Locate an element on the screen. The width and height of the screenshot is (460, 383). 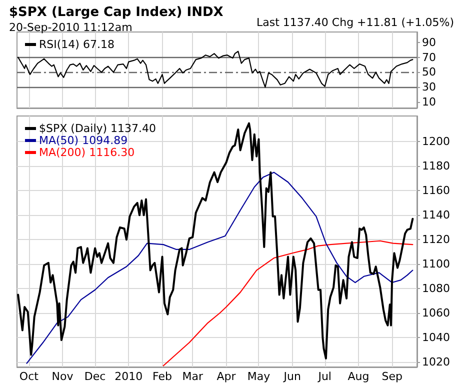
x-tick-label: May is located at coordinates (259, 376).